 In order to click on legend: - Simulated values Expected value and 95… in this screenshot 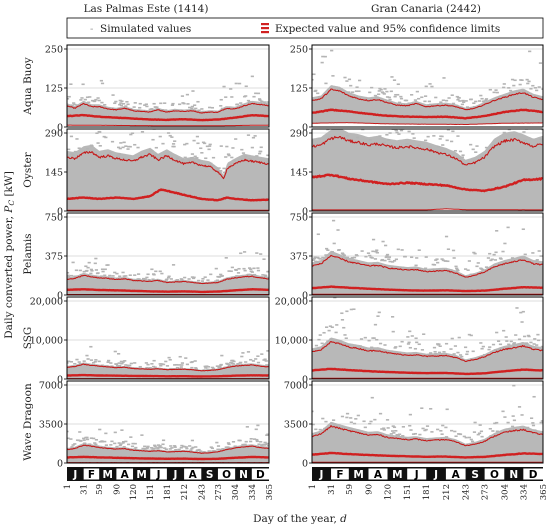, I will do `click(305, 28)`.